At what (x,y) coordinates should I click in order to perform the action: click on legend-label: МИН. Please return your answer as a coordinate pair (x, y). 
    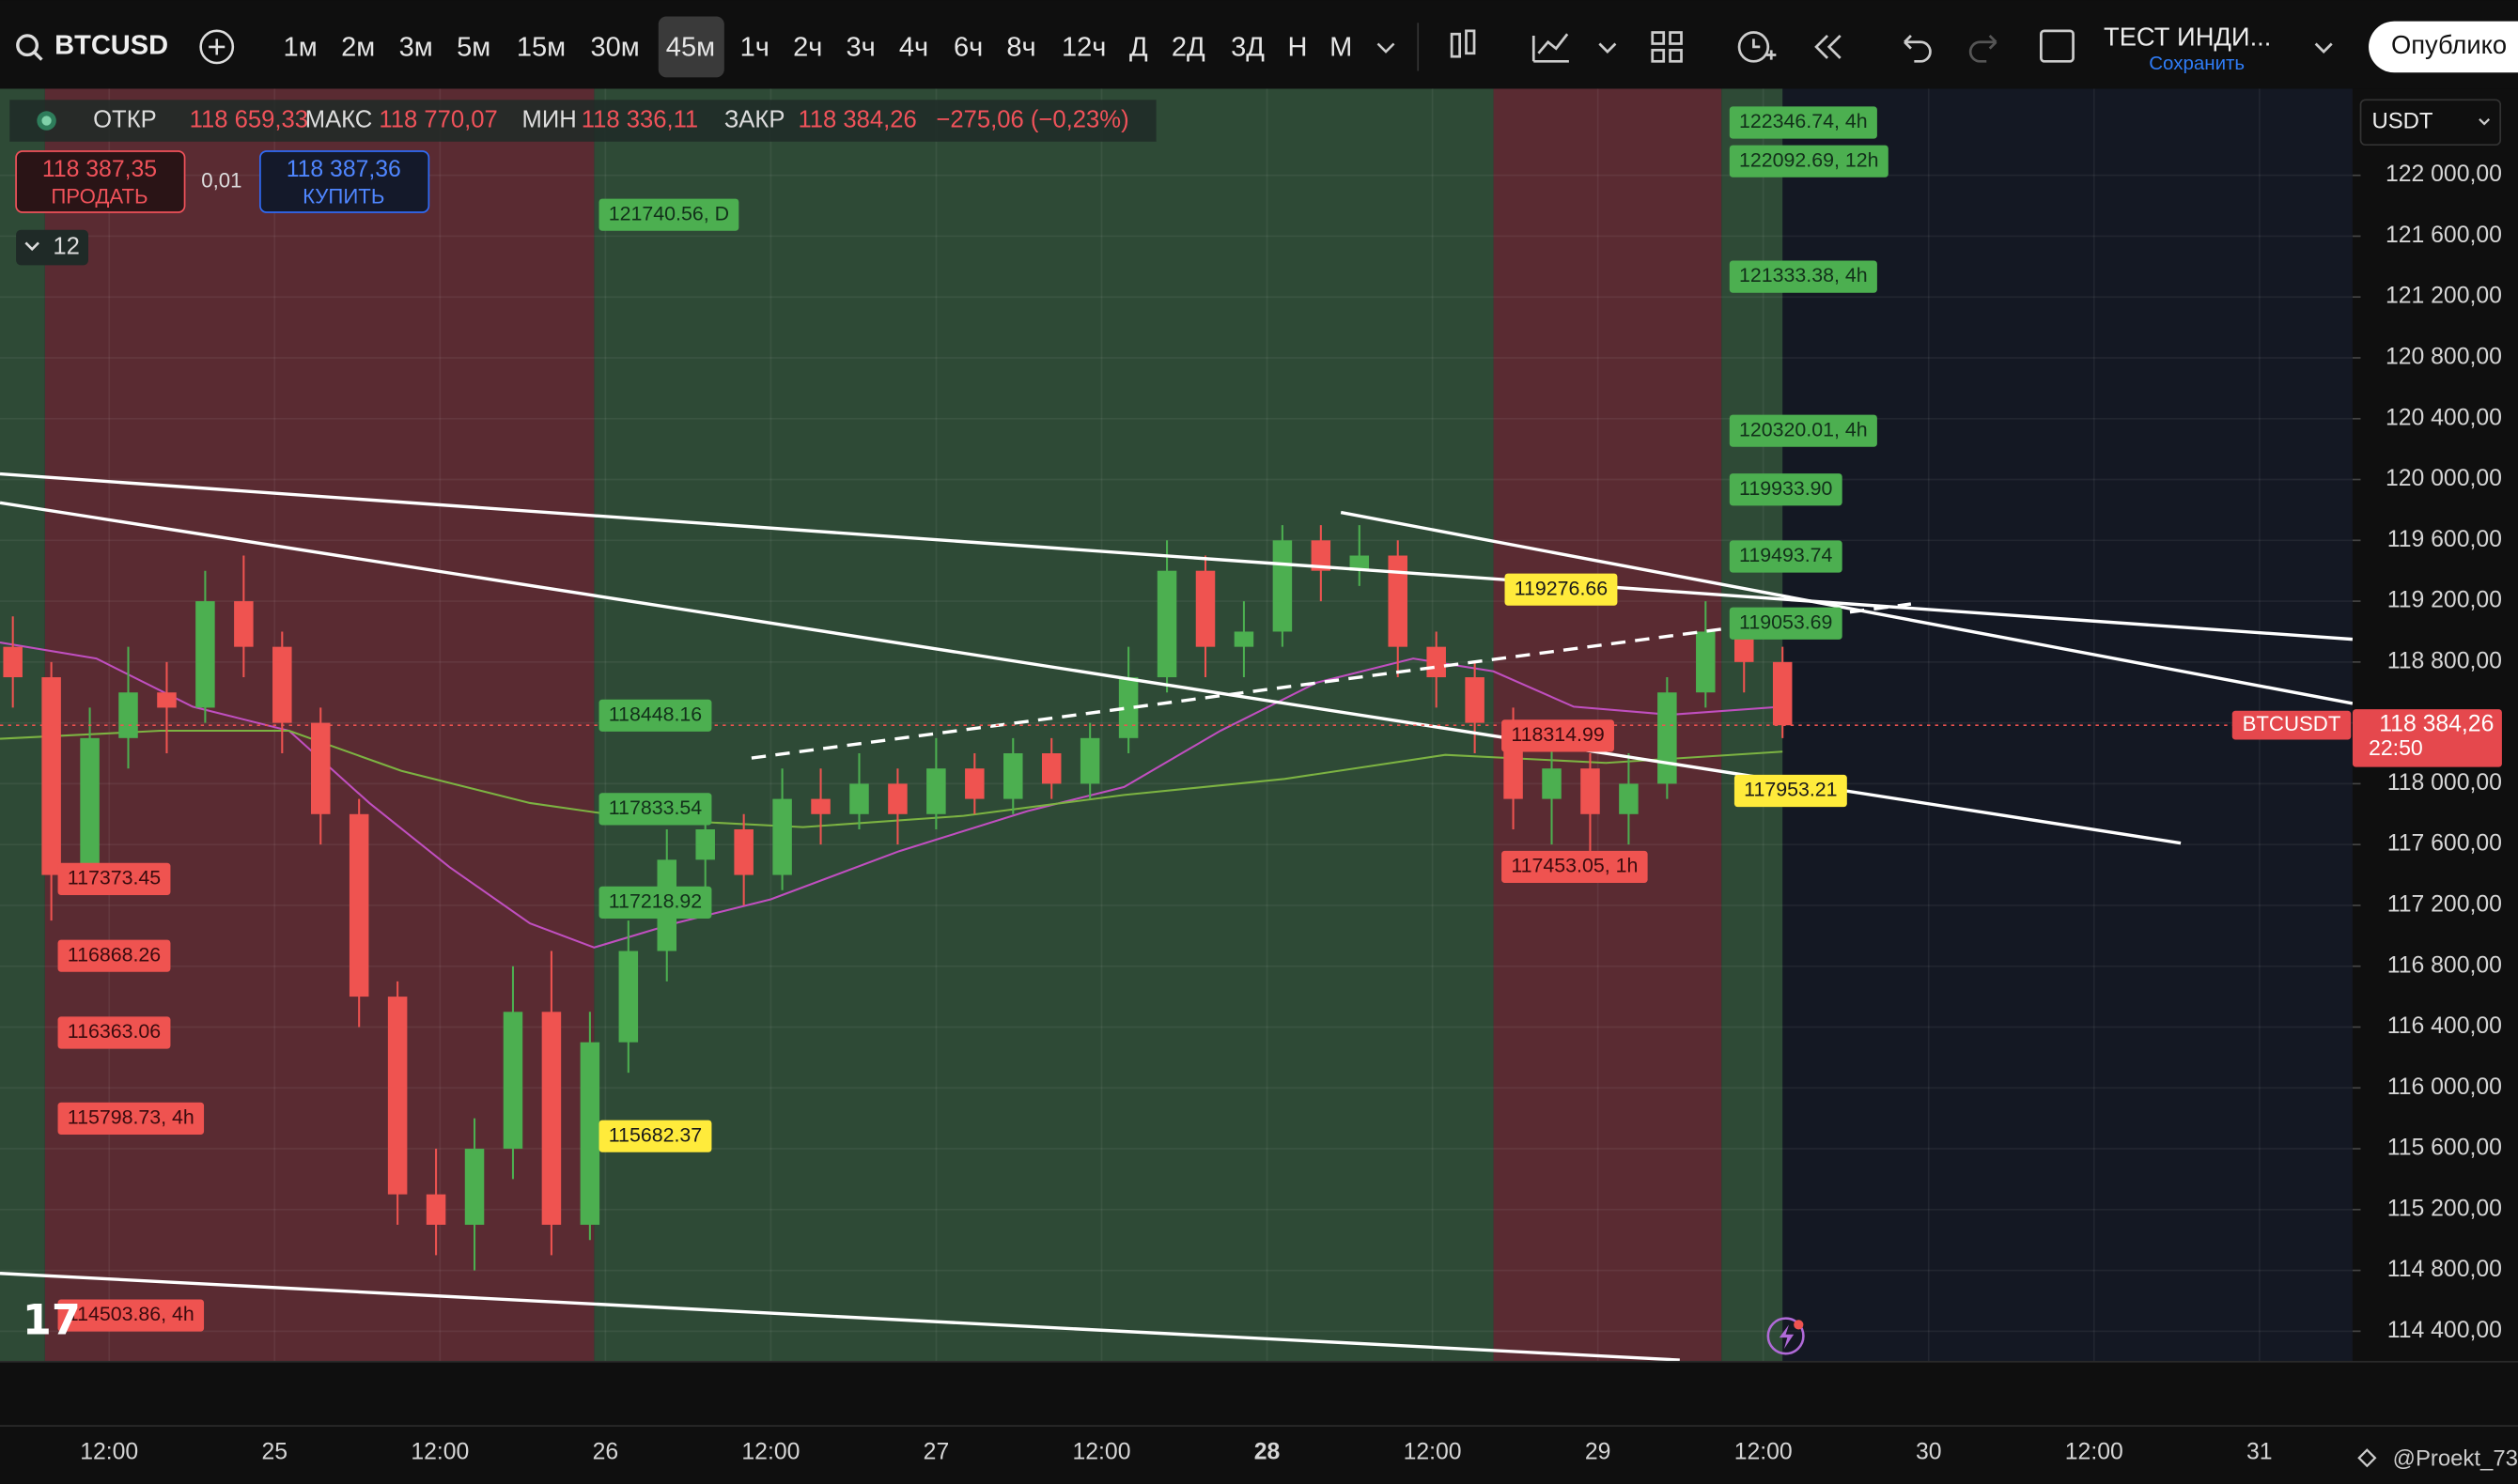
    Looking at the image, I should click on (548, 119).